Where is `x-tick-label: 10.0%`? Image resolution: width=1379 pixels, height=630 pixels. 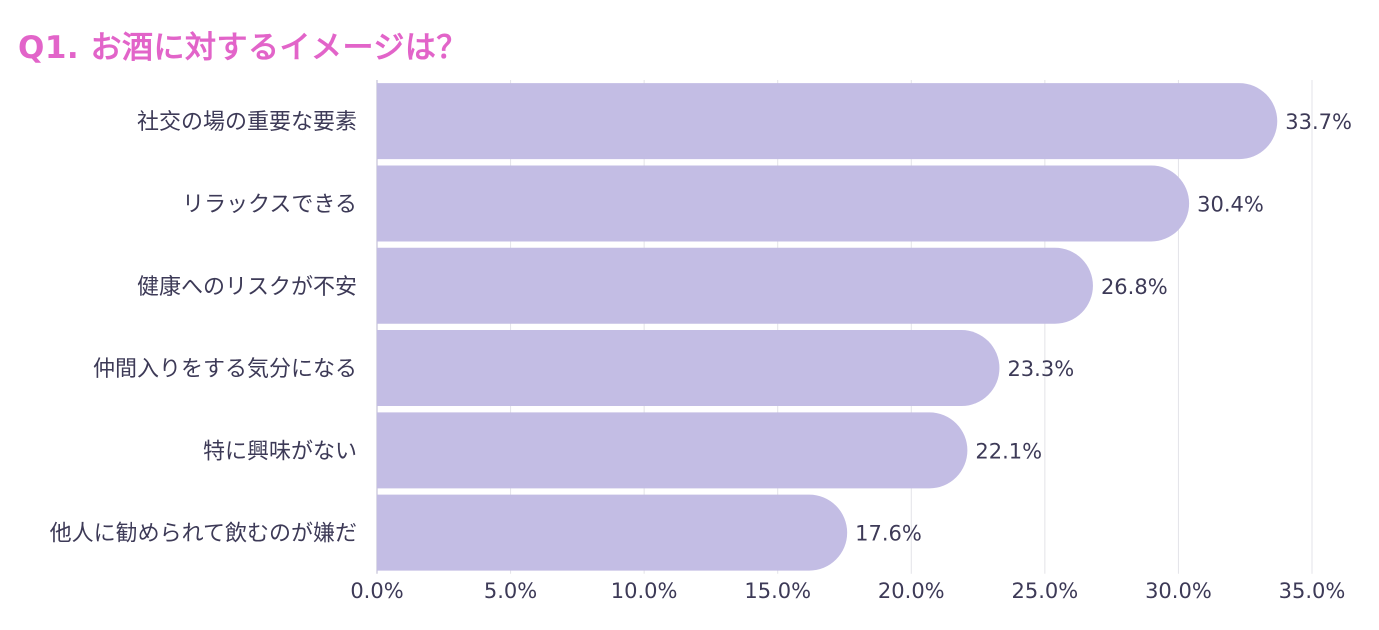
x-tick-label: 10.0% is located at coordinates (644, 591).